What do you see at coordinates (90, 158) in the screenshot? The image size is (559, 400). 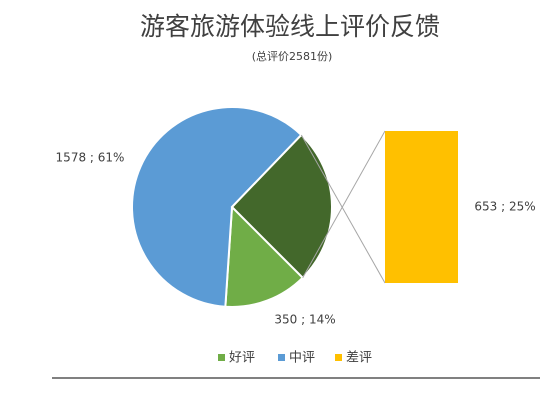 I see `data-label: 1578 ; 61%` at bounding box center [90, 158].